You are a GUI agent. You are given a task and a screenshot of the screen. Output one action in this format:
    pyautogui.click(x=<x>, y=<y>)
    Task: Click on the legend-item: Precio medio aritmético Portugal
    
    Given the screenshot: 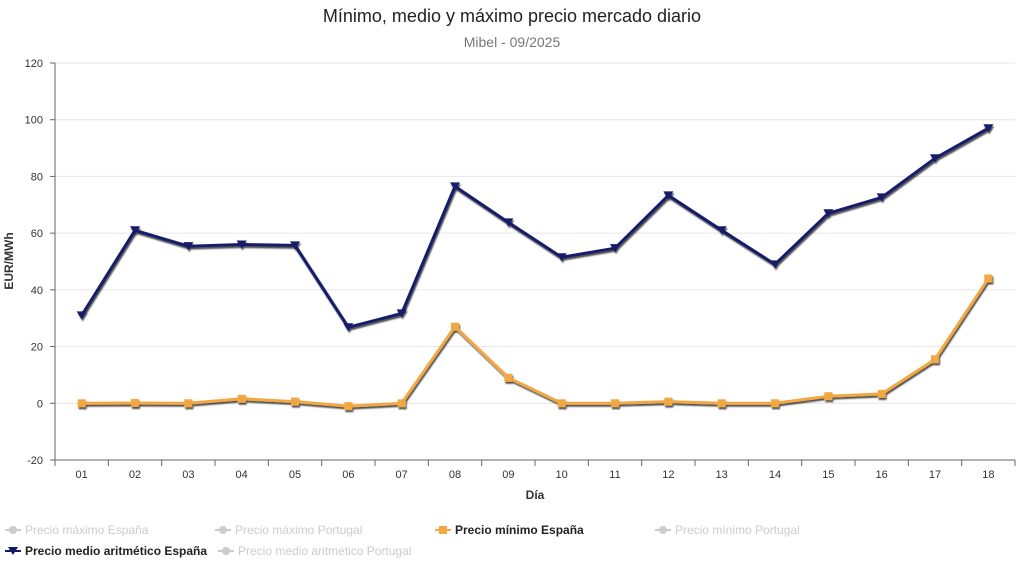 What is the action you would take?
    pyautogui.click(x=314, y=551)
    